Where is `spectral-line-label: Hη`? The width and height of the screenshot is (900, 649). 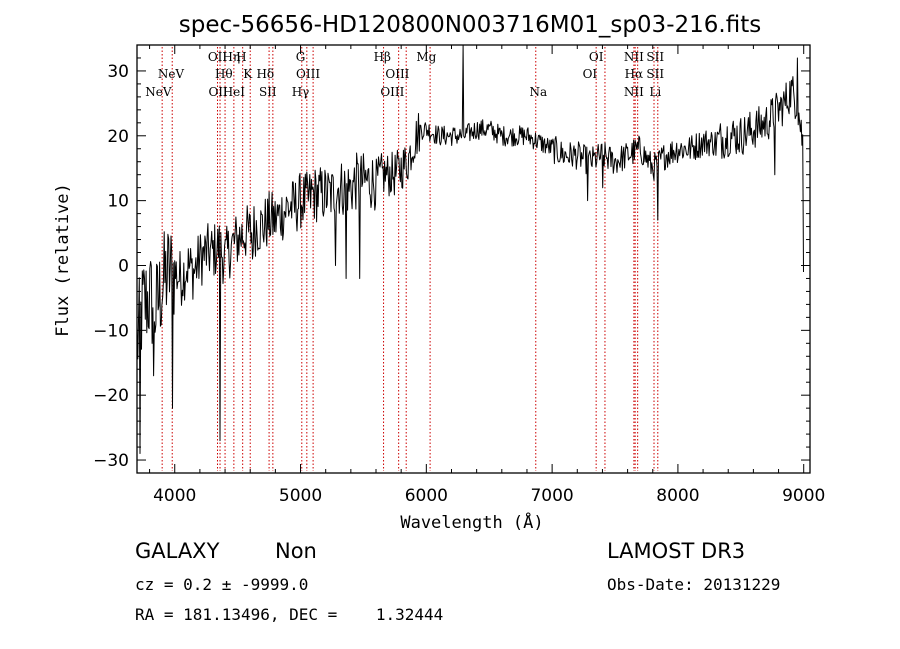
spectral-line-label: Hη is located at coordinates (232, 57).